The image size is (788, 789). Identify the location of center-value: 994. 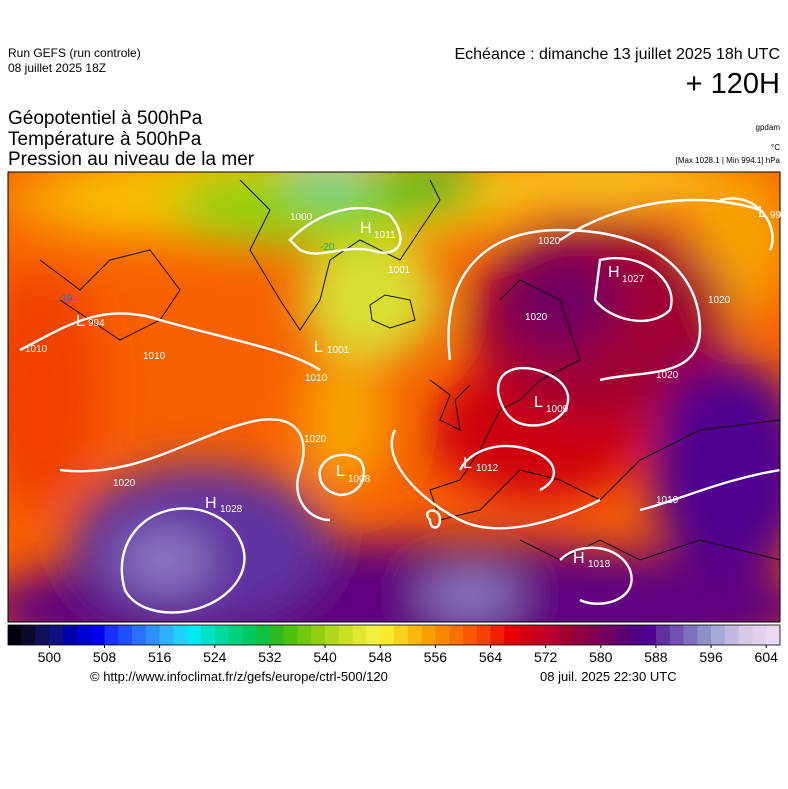
(96, 323).